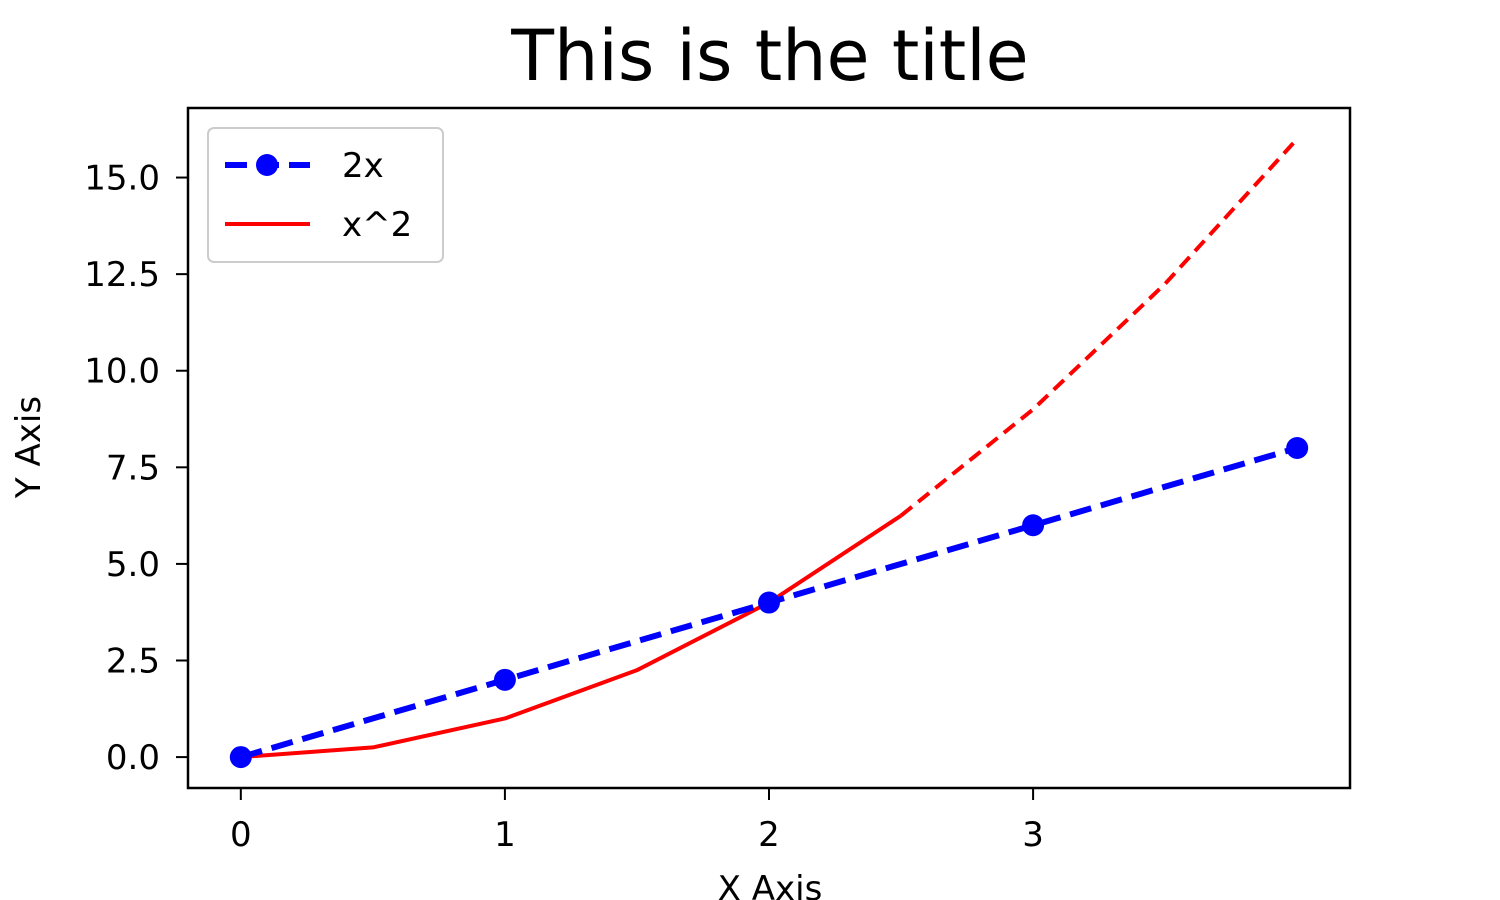  What do you see at coordinates (505, 835) in the screenshot?
I see `x-tick-label: 1` at bounding box center [505, 835].